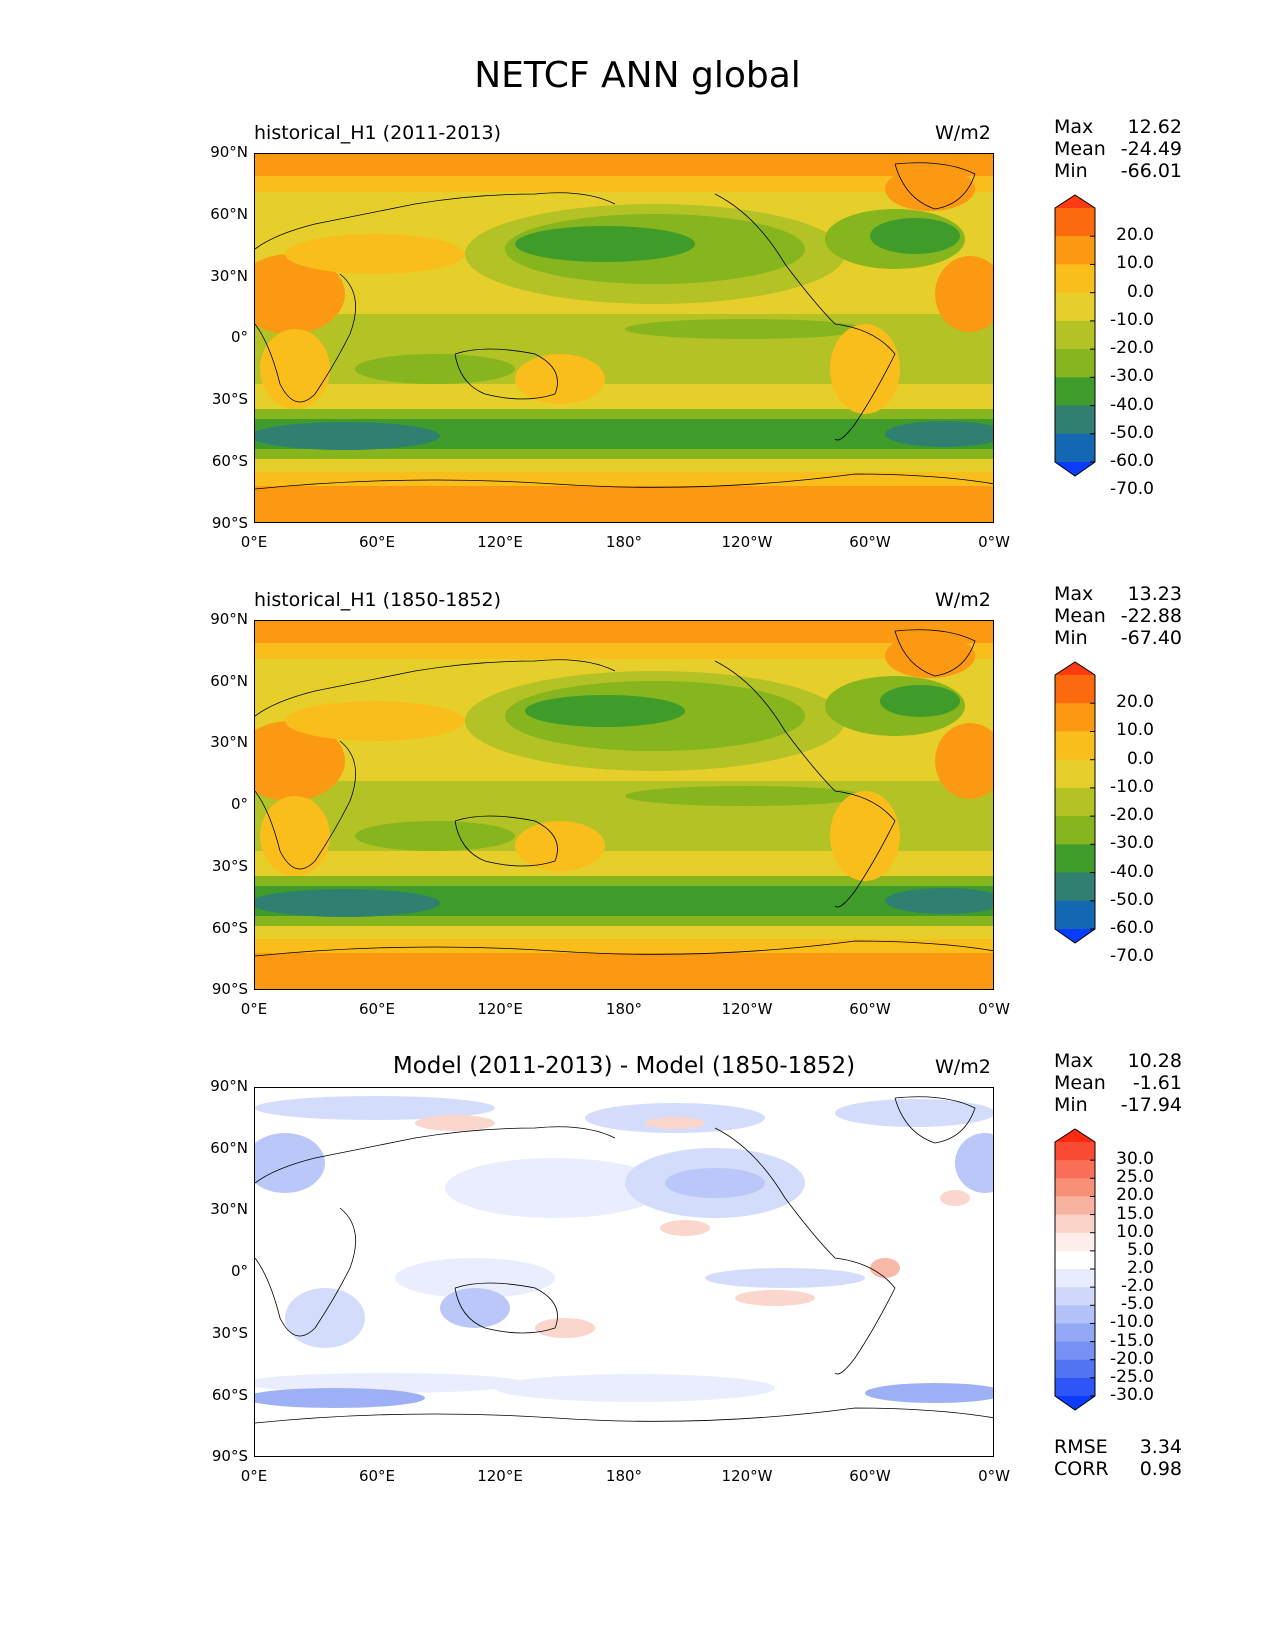 The width and height of the screenshot is (1275, 1650). I want to click on y-tick-label: 90°N, so click(229, 1086).